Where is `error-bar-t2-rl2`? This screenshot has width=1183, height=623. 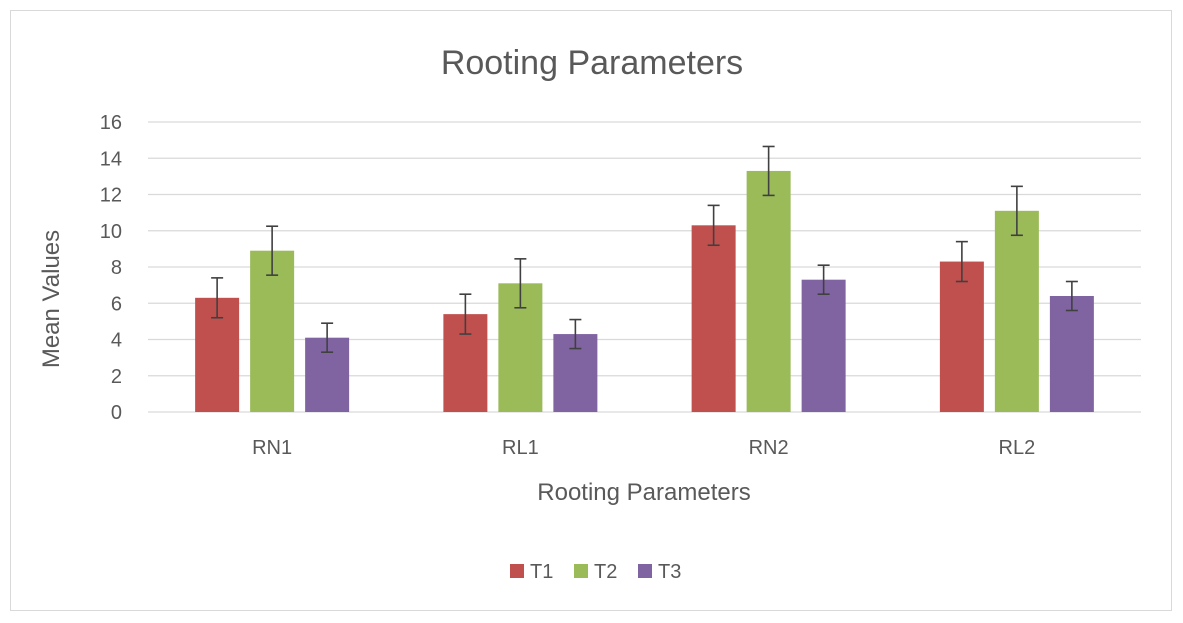 error-bar-t2-rl2 is located at coordinates (1016, 211).